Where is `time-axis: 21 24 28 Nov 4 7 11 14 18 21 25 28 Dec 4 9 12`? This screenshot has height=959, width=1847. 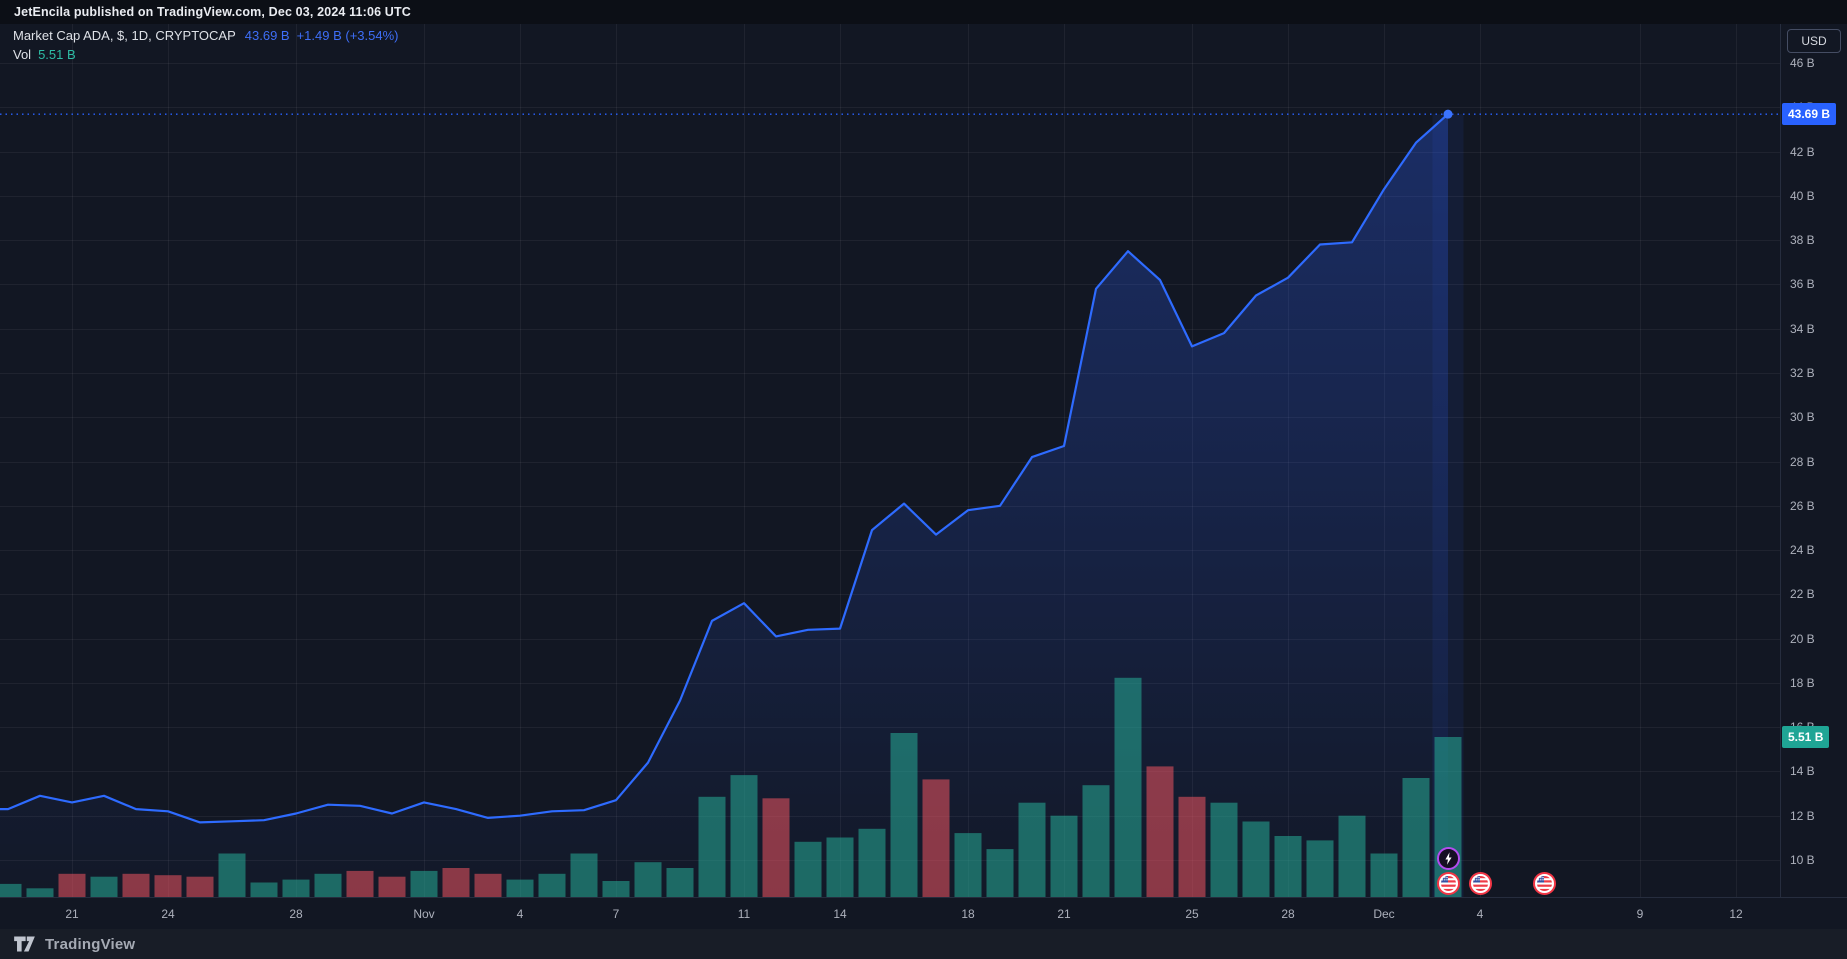 time-axis: 21 24 28 Nov 4 7 11 14 18 21 25 28 Dec 4 9 12 is located at coordinates (923, 913).